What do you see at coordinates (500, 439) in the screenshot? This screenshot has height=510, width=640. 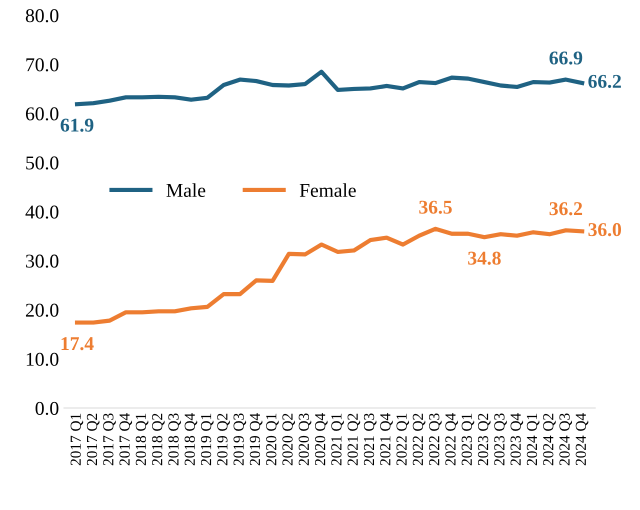 I see `x-tick-label: 2023 Q3` at bounding box center [500, 439].